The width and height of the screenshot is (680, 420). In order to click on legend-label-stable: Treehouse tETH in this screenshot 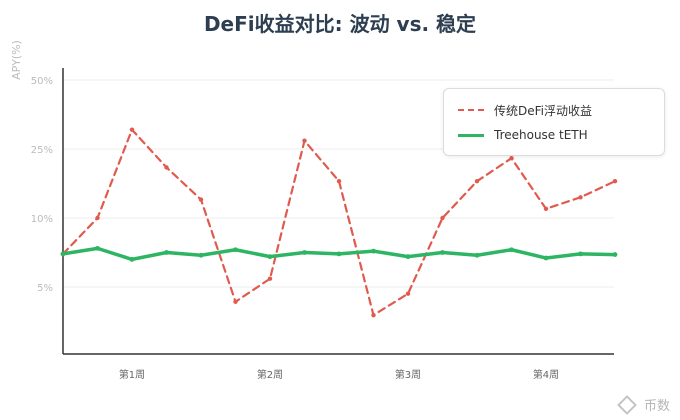, I will do `click(541, 135)`.